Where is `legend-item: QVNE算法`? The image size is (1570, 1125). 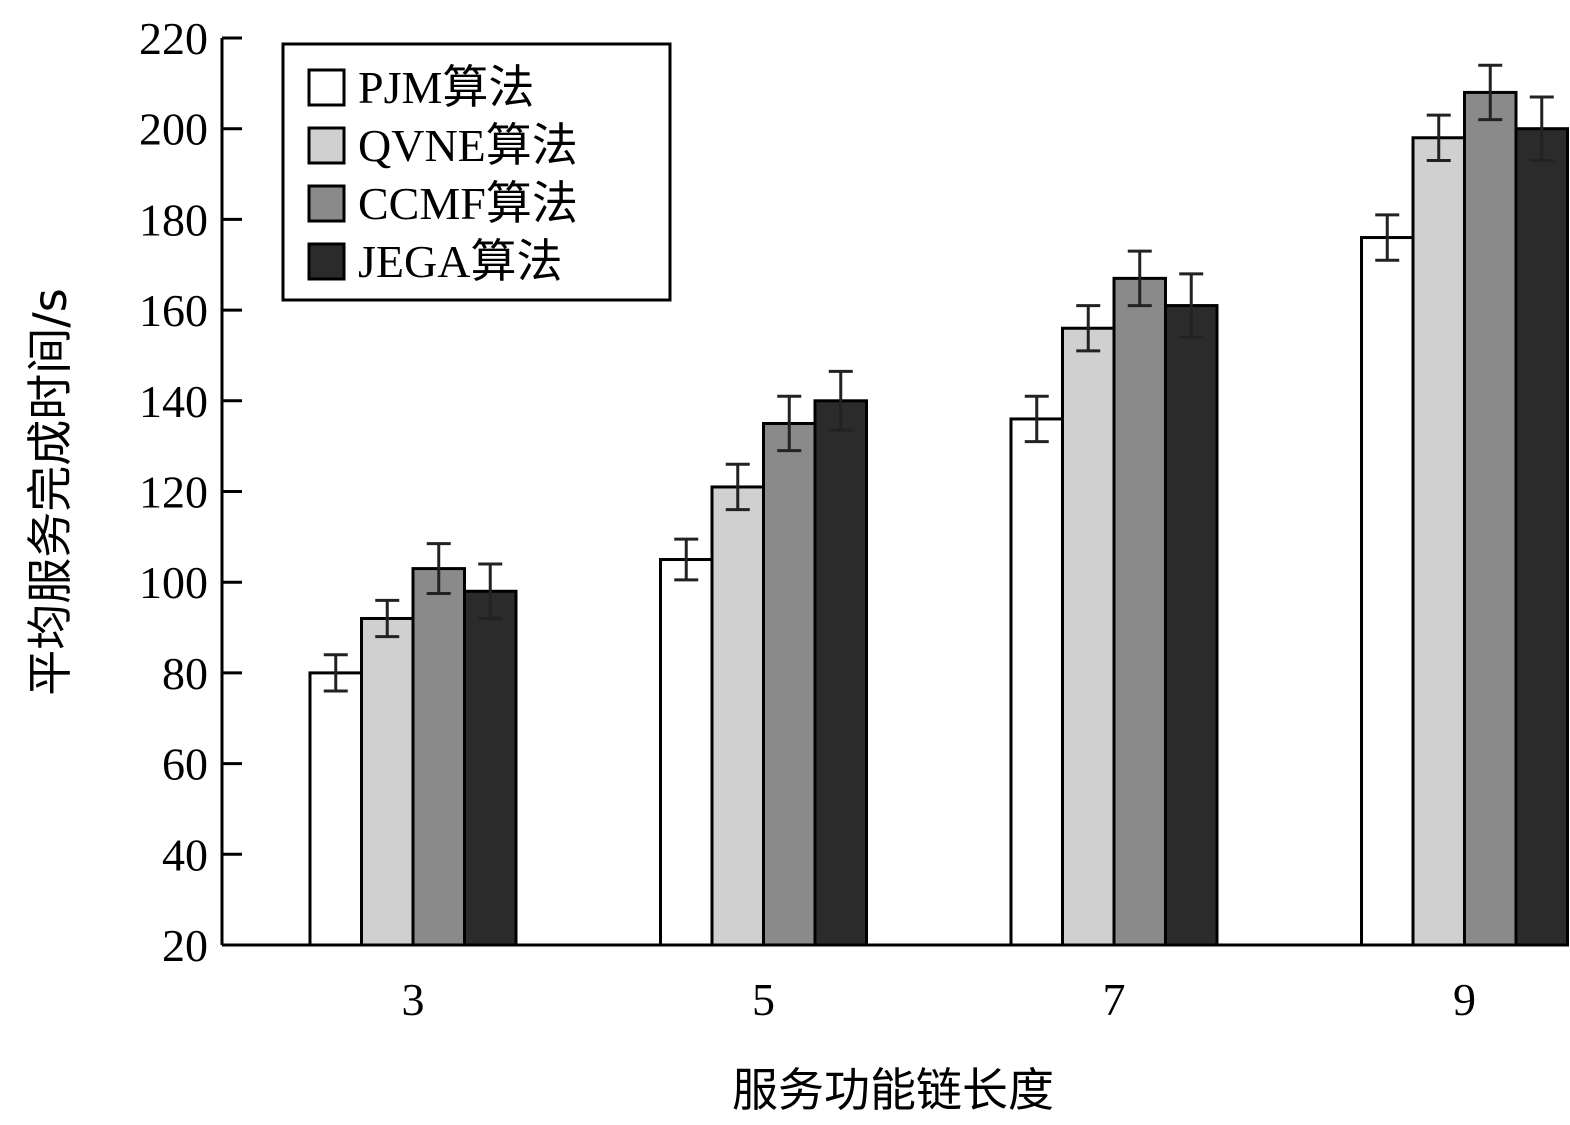 legend-item: QVNE算法 is located at coordinates (442, 145).